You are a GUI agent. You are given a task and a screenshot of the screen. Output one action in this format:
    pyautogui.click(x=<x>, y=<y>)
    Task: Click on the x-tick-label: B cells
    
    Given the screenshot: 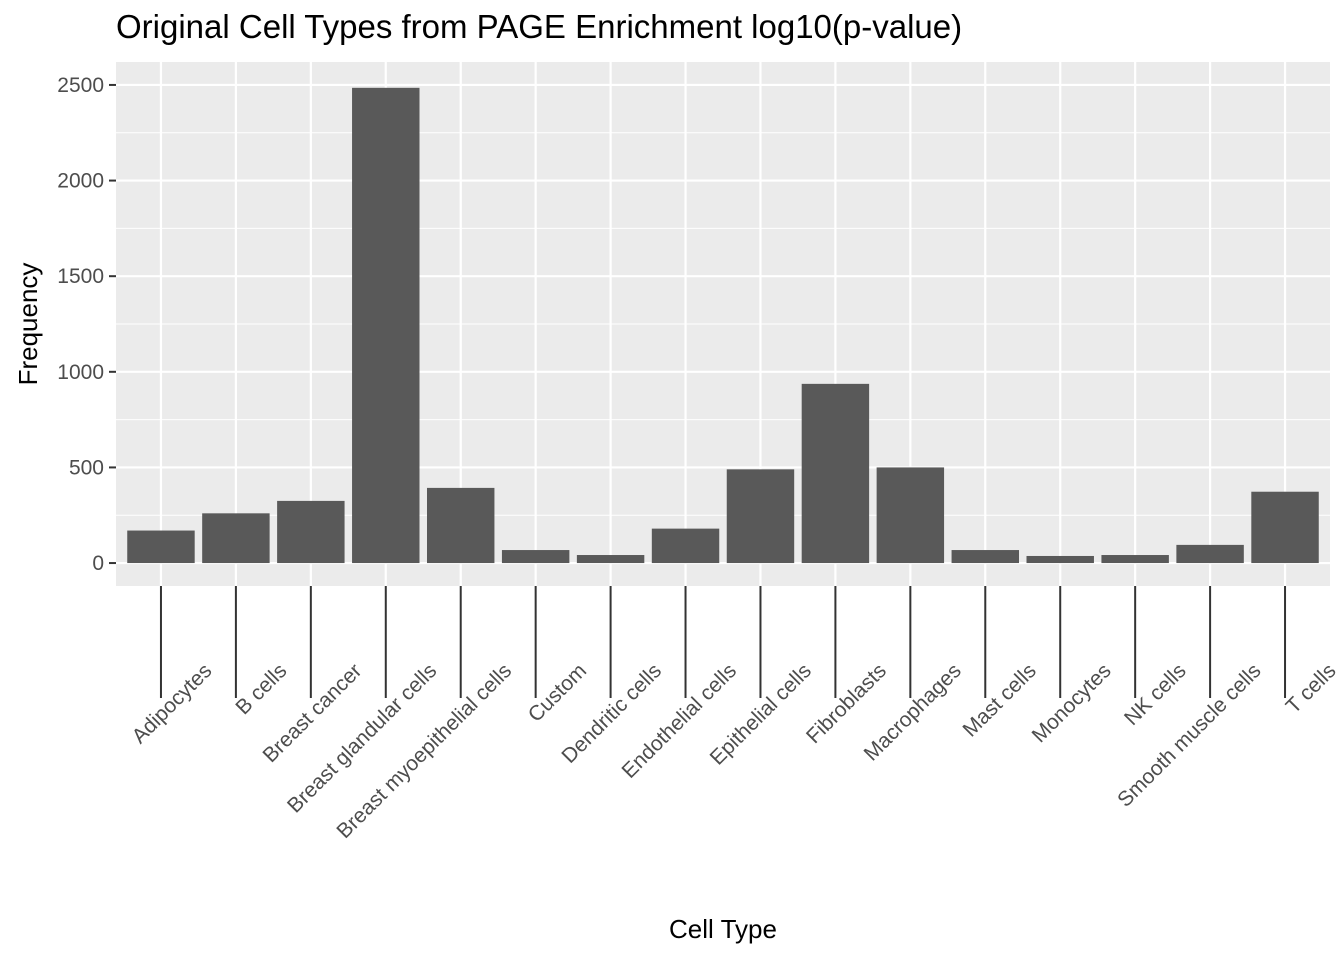 What is the action you would take?
    pyautogui.click(x=261, y=689)
    